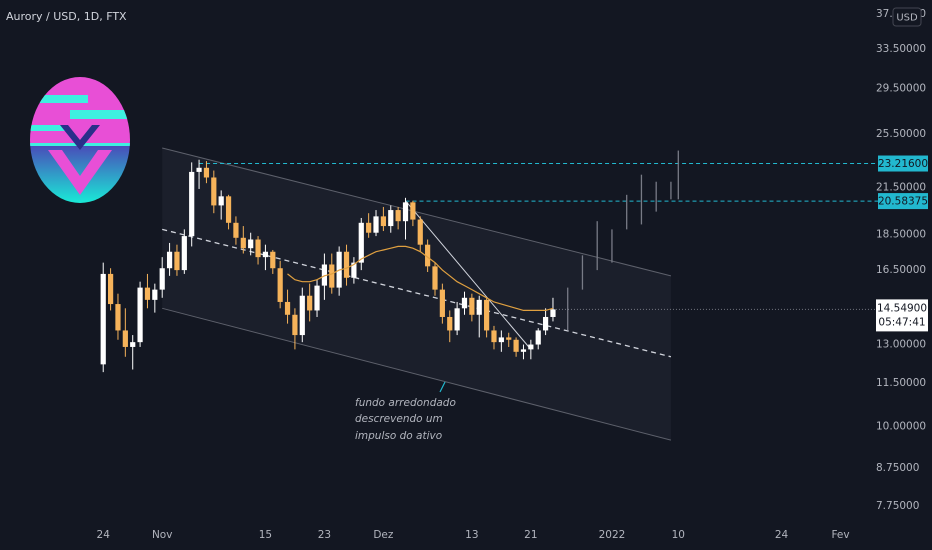 This screenshot has height=550, width=932. Describe the element at coordinates (66, 16) in the screenshot. I see `chart-title: Aurory / USD, 1D, FTX` at that location.